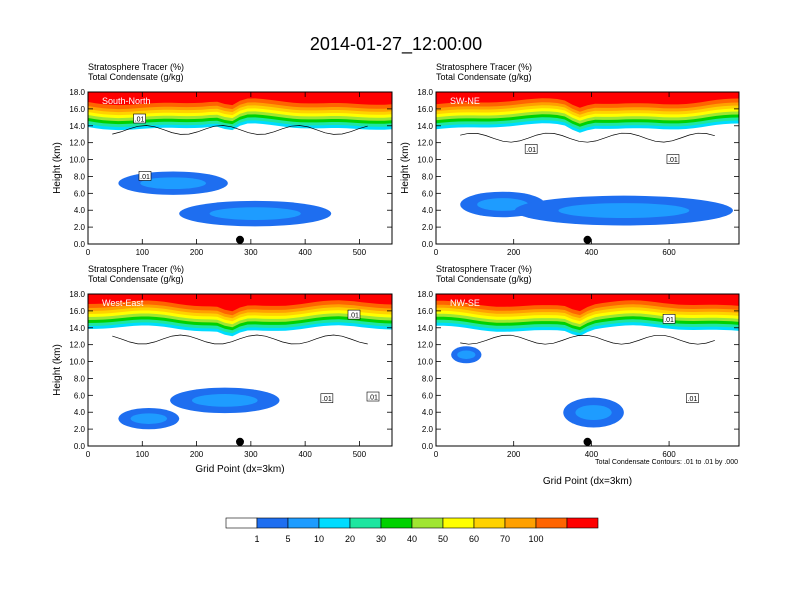 Image resolution: width=792 pixels, height=612 pixels. I want to click on colorbar-label: 70, so click(505, 539).